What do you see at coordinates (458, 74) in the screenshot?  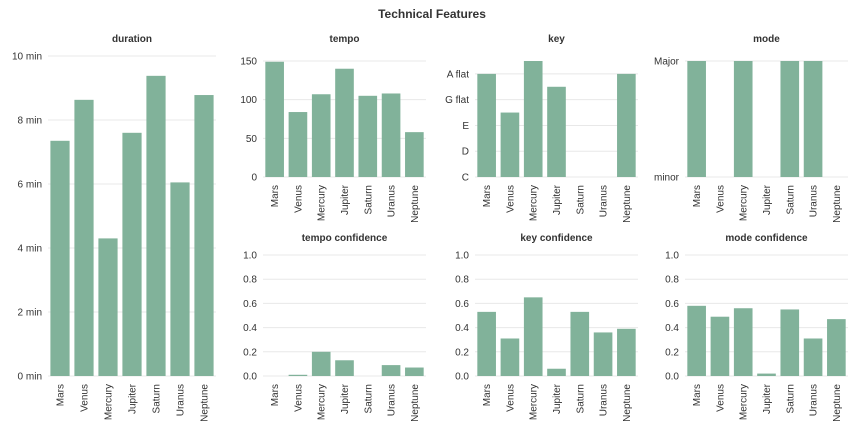 I see `y-tick-label: A flat` at bounding box center [458, 74].